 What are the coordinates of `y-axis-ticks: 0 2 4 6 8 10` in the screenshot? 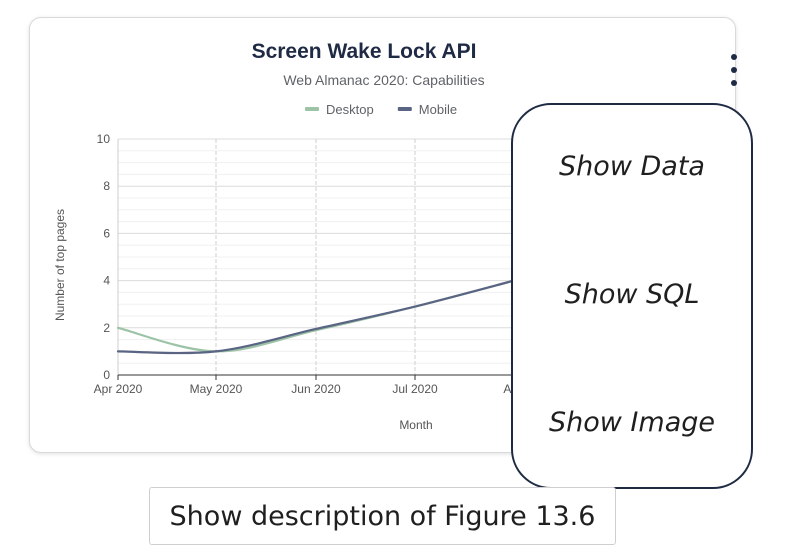 It's located at (104, 257).